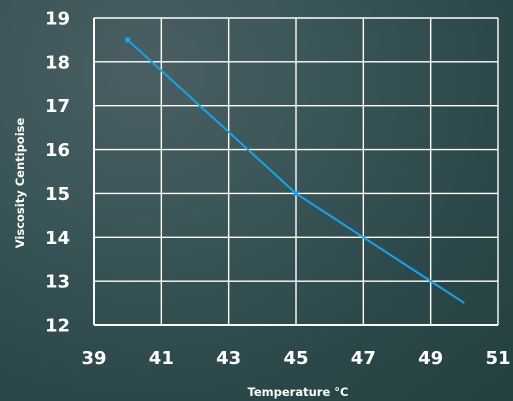 The width and height of the screenshot is (513, 401). Describe the element at coordinates (57, 19) in the screenshot. I see `y-tick-label-19: 19` at that location.